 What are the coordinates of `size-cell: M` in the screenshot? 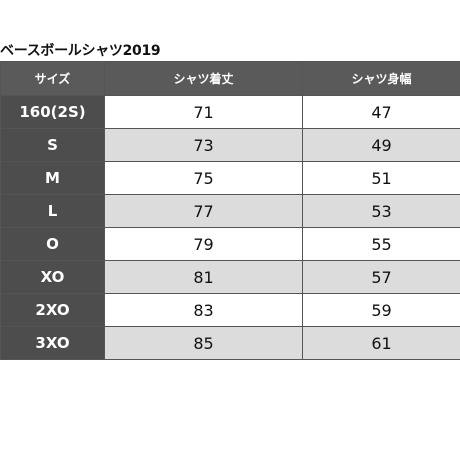 It's located at (52, 178).